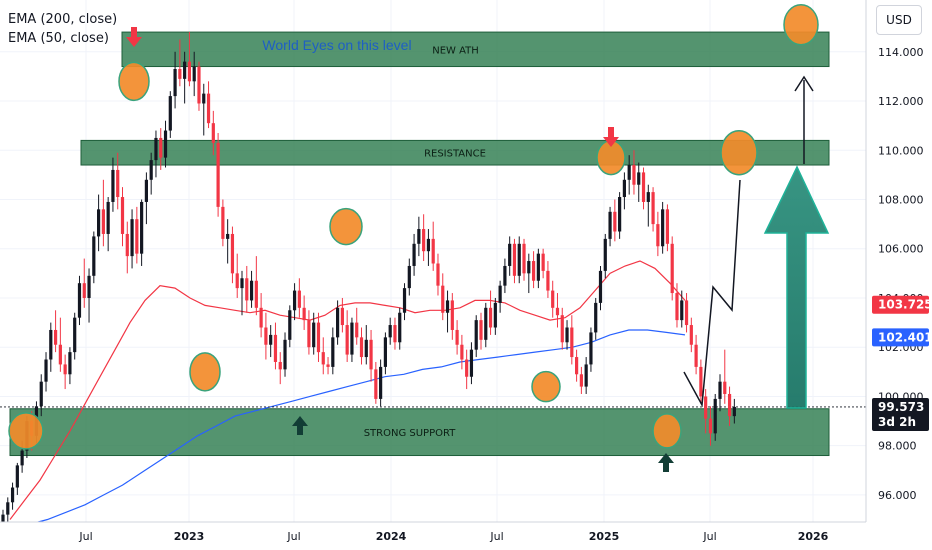 The height and width of the screenshot is (550, 932). What do you see at coordinates (796, 287) in the screenshot?
I see `big-up-arrow` at bounding box center [796, 287].